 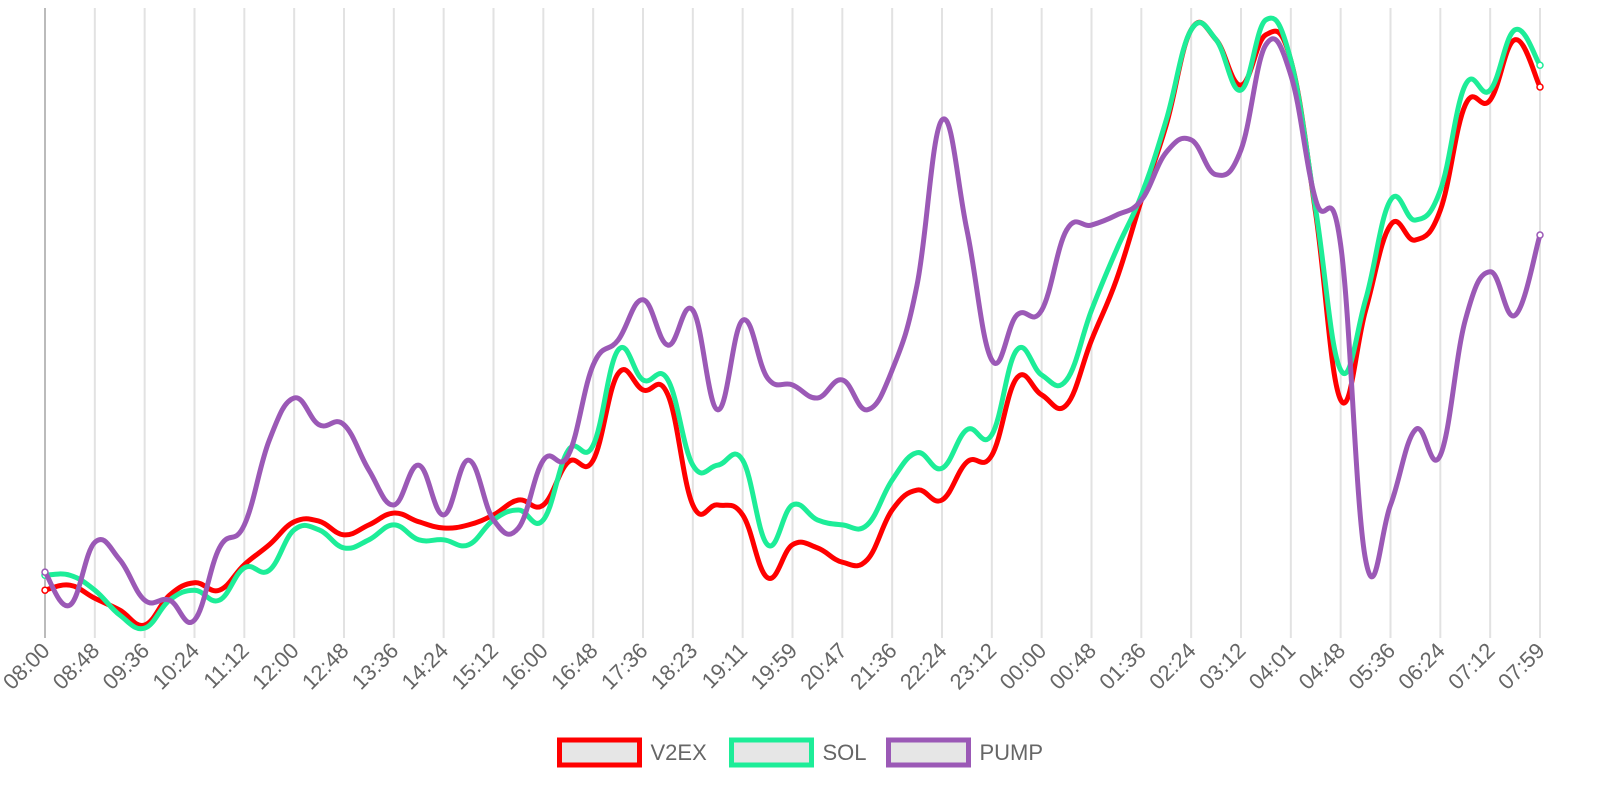 What do you see at coordinates (679, 752) in the screenshot?
I see `legend-label: V2EX` at bounding box center [679, 752].